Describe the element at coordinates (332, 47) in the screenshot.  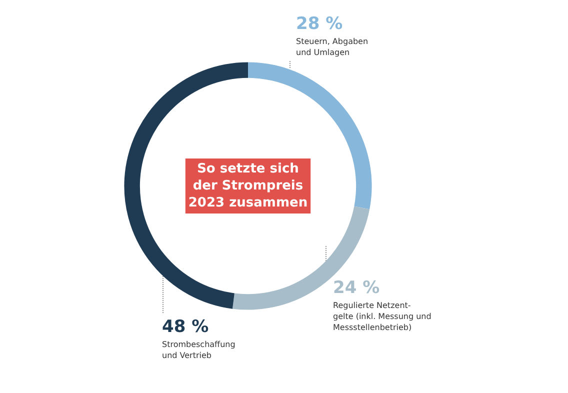
I see `slice-label: Steuern, Abgaben und Umlagen` at that location.